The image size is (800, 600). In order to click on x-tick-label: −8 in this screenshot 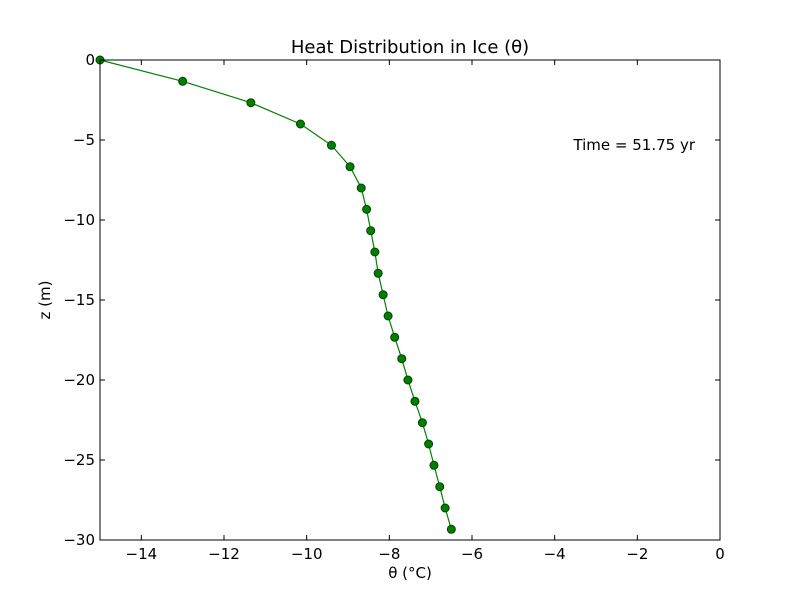, I will do `click(389, 554)`.